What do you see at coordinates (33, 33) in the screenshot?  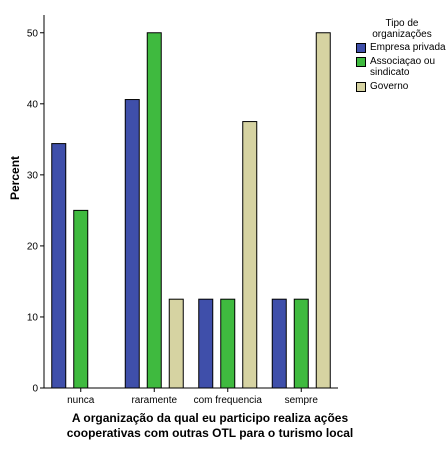 I see `y-tick-label: 50` at bounding box center [33, 33].